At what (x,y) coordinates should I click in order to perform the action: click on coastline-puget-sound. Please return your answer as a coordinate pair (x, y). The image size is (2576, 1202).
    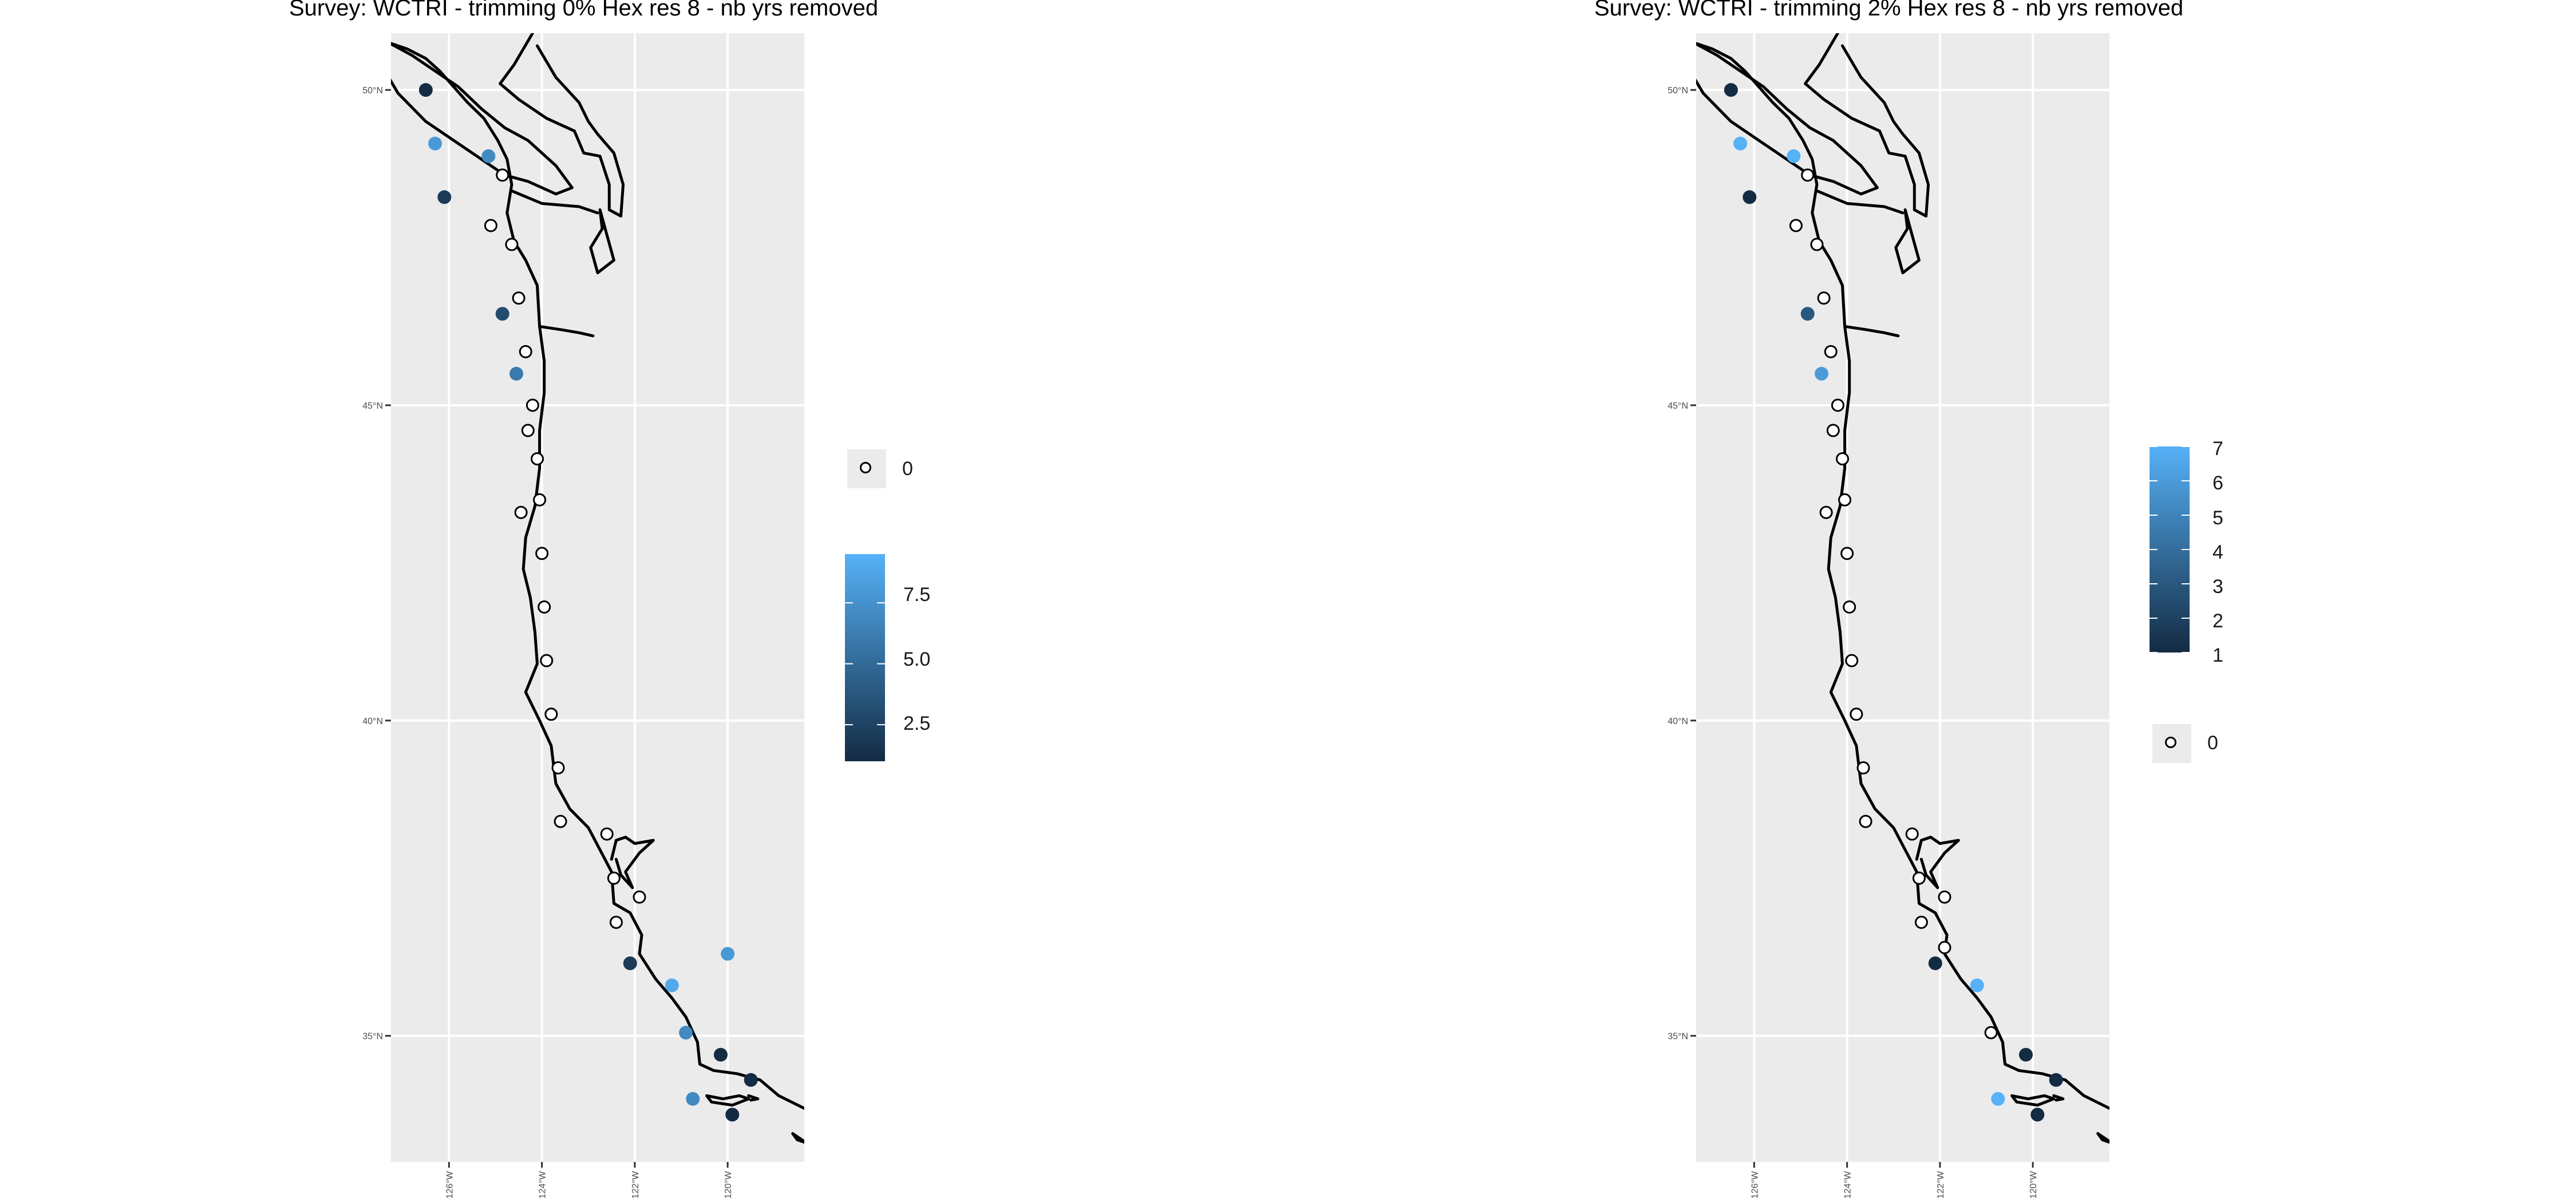
    Looking at the image, I should click on (1907, 242).